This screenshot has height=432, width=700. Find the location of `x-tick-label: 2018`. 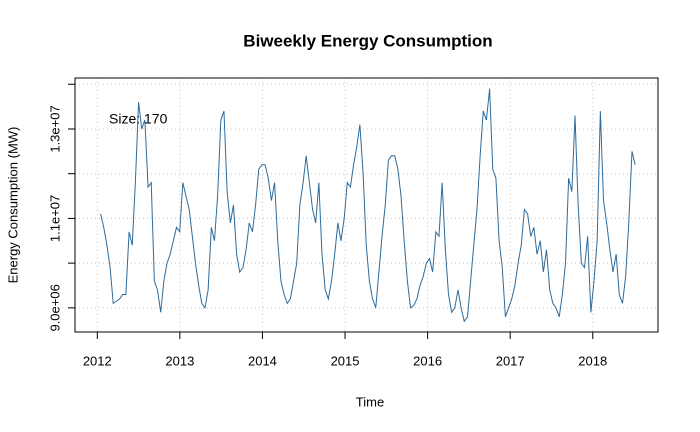

x-tick-label: 2018 is located at coordinates (592, 360).